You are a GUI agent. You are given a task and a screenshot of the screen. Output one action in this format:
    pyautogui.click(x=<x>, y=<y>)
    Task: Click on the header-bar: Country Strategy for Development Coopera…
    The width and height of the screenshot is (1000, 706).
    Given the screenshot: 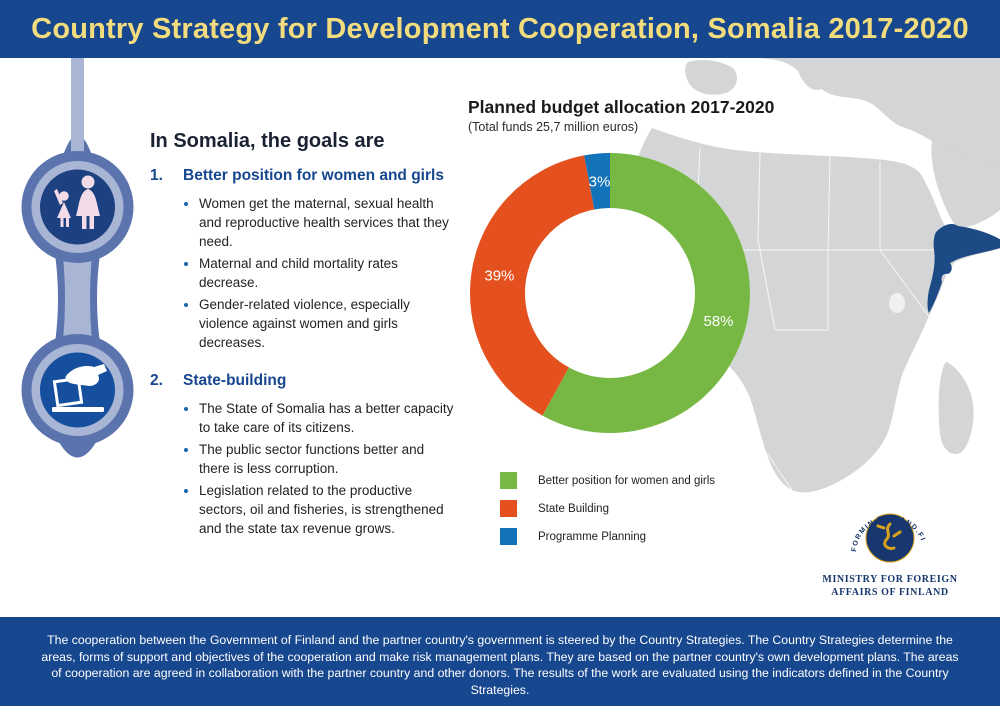 What is the action you would take?
    pyautogui.click(x=500, y=29)
    